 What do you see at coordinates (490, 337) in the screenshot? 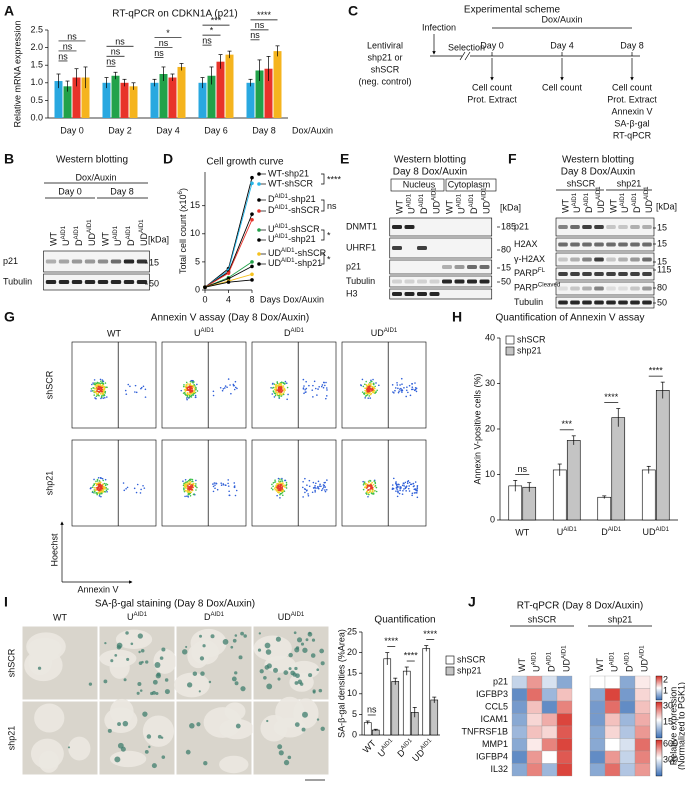
I see `y-tick-label: 40` at bounding box center [490, 337].